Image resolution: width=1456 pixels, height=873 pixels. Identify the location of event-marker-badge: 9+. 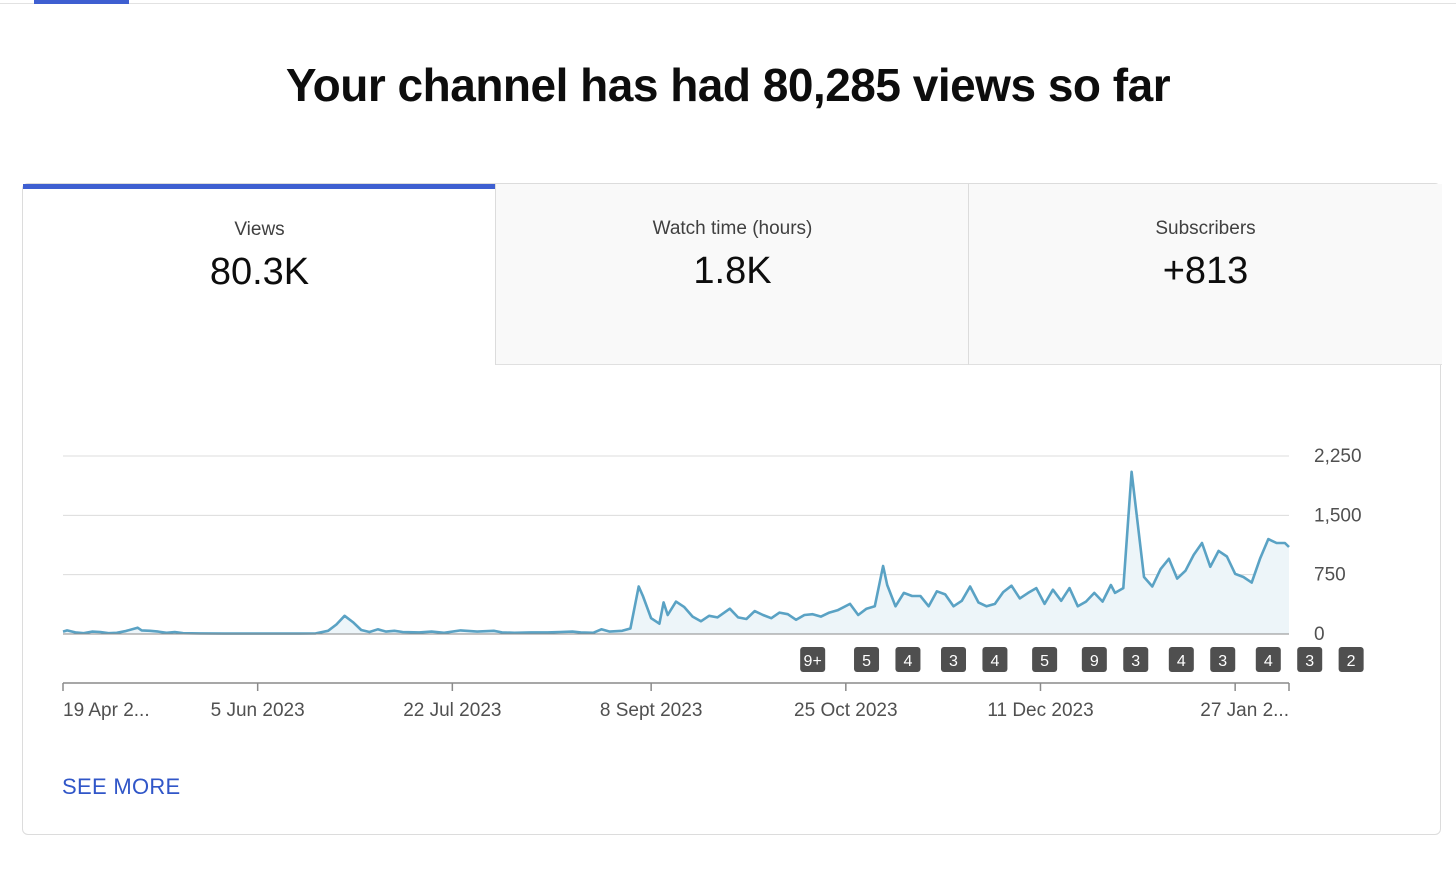
(813, 659).